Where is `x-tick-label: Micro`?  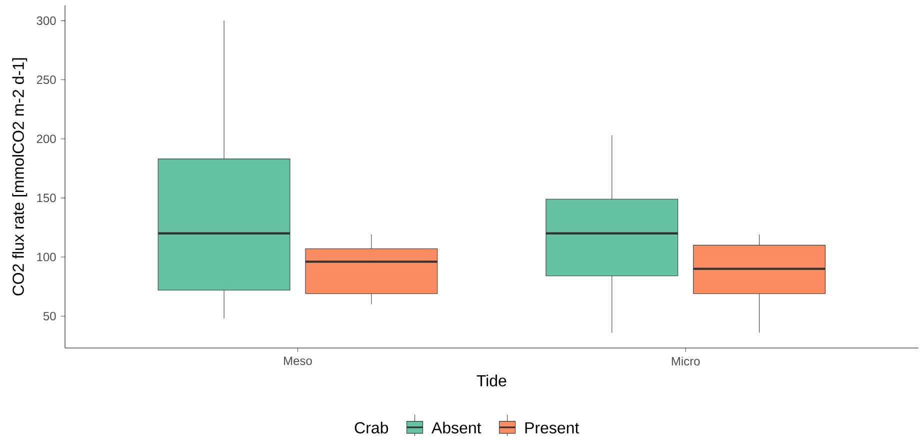
x-tick-label: Micro is located at coordinates (686, 361).